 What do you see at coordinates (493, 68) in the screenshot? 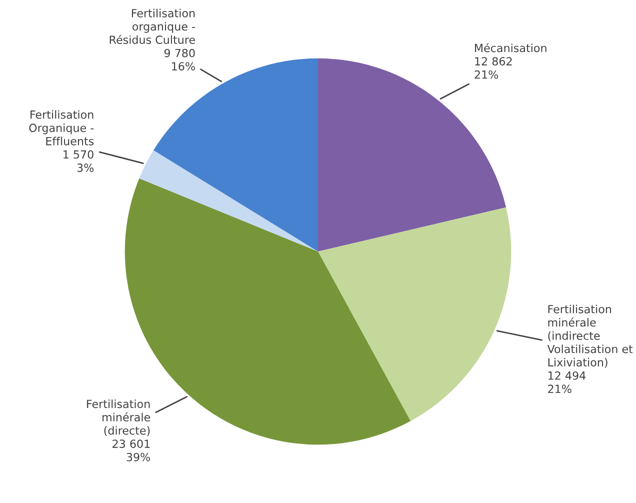
I see `data-label: 12 862 21%` at bounding box center [493, 68].